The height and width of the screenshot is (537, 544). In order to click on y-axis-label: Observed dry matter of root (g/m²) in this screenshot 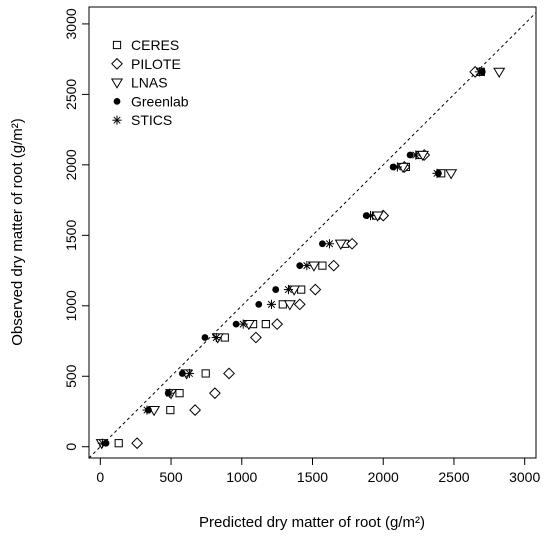, I will do `click(17, 232)`.